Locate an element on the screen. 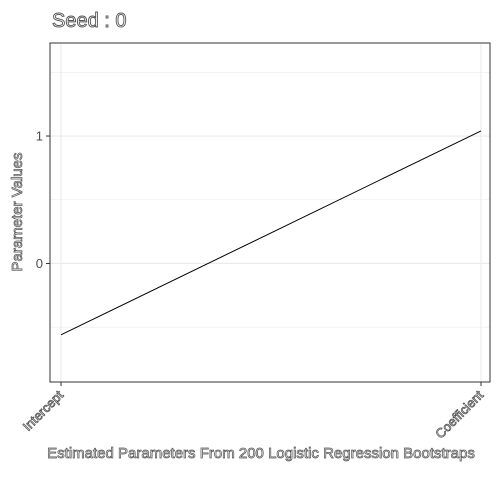  y-axis-title: Parameter Values is located at coordinates (17, 212).